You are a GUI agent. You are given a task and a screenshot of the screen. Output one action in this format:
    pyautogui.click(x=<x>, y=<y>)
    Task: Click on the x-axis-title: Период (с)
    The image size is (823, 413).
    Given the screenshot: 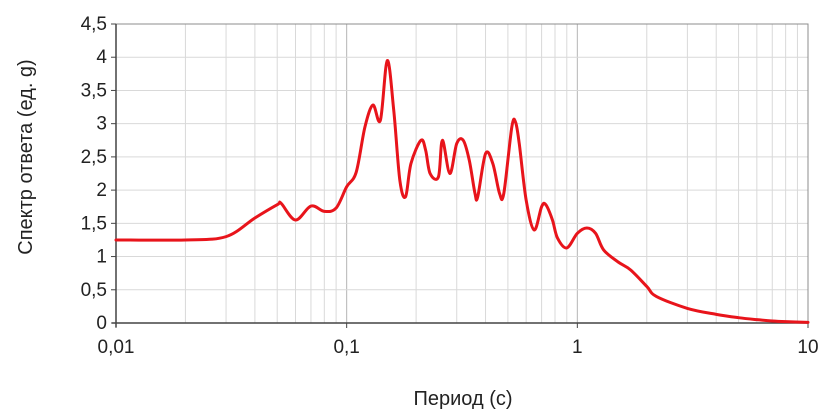 What is the action you would take?
    pyautogui.click(x=462, y=399)
    